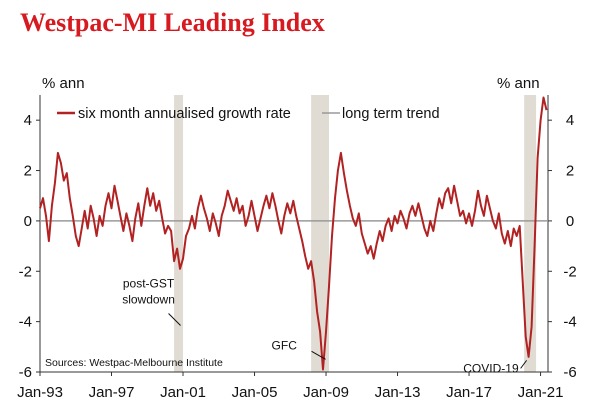  I want to click on x-tick-label: Jan-93, so click(40, 392).